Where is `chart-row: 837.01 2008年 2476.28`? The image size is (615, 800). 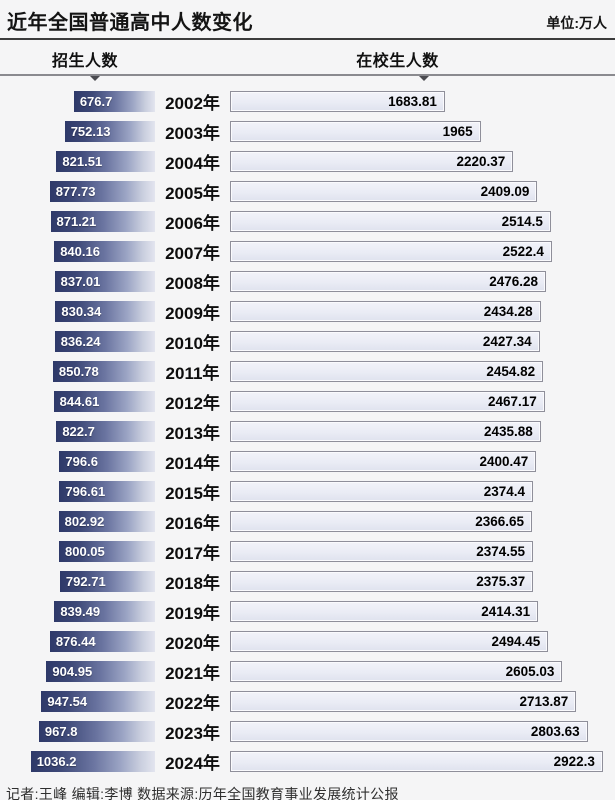 chart-row: 837.01 2008年 2476.28 is located at coordinates (307, 281).